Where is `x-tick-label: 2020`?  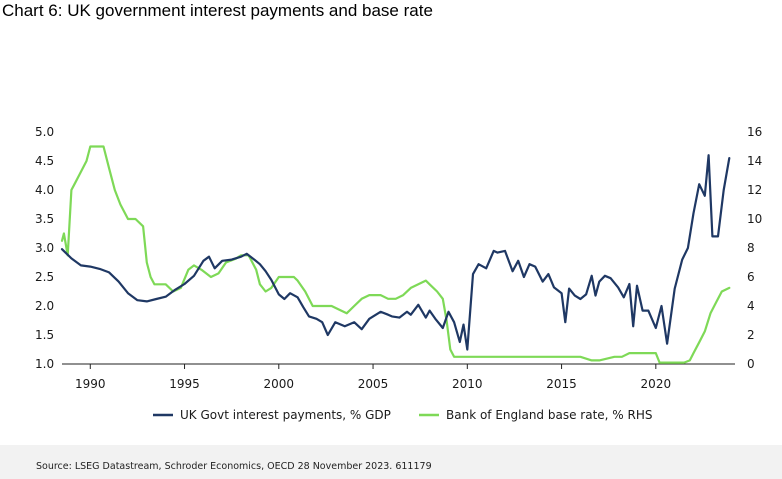
x-tick-label: 2020 is located at coordinates (656, 384).